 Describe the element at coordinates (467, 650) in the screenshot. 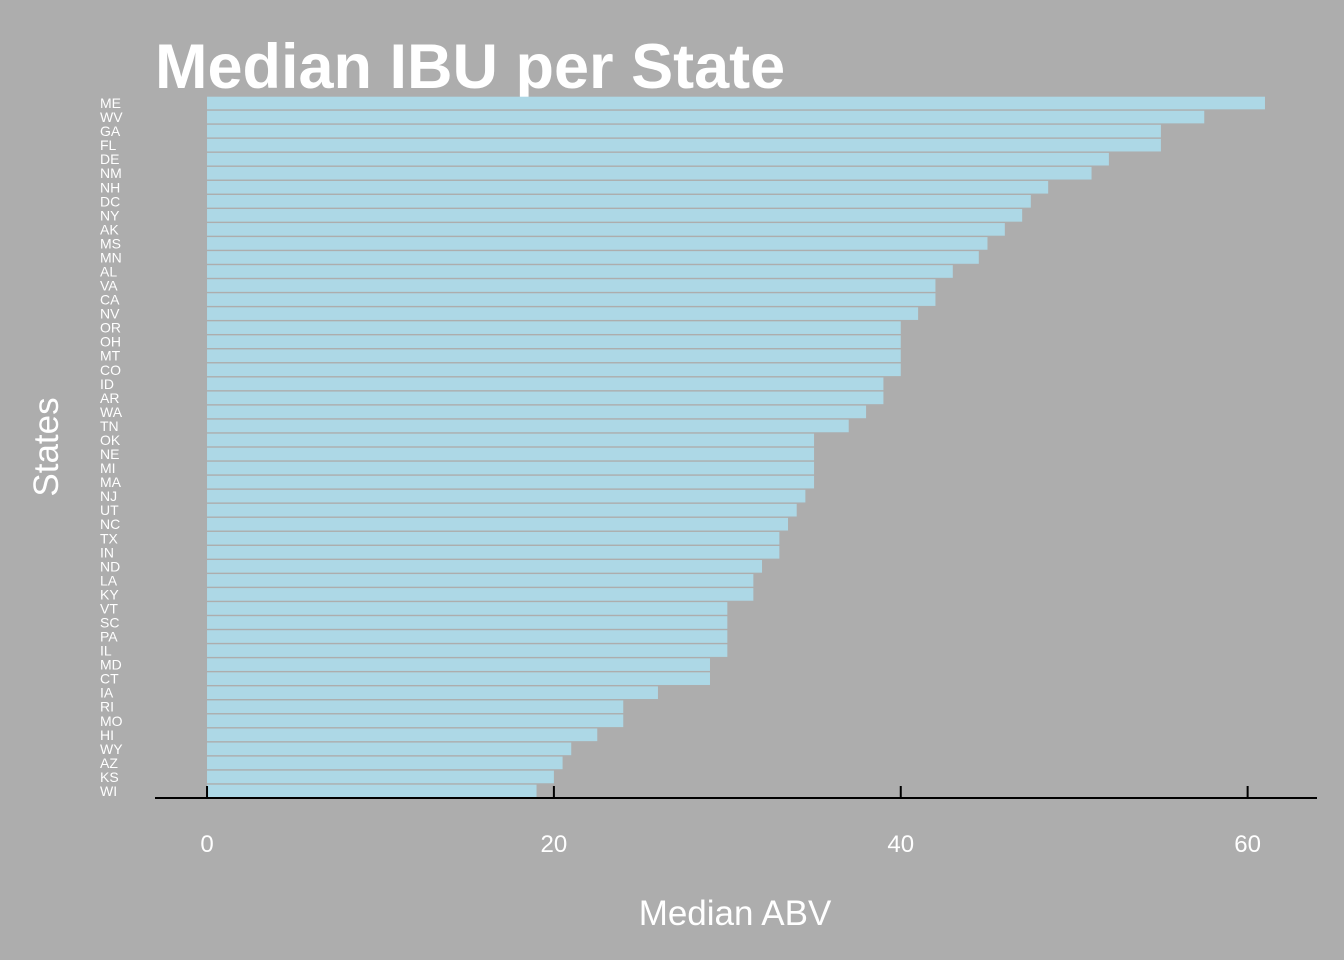

I see `bar-il` at that location.